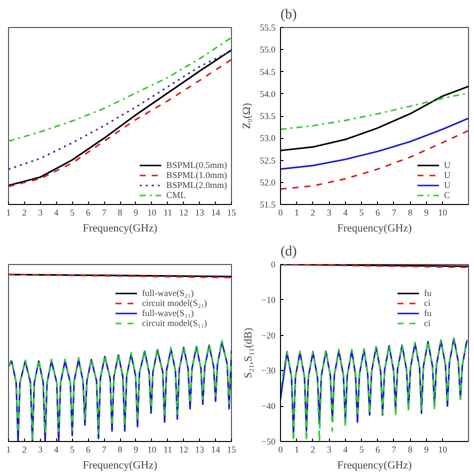  Describe the element at coordinates (174, 303) in the screenshot. I see `legend-label: circuit model(S₂₁)` at that location.